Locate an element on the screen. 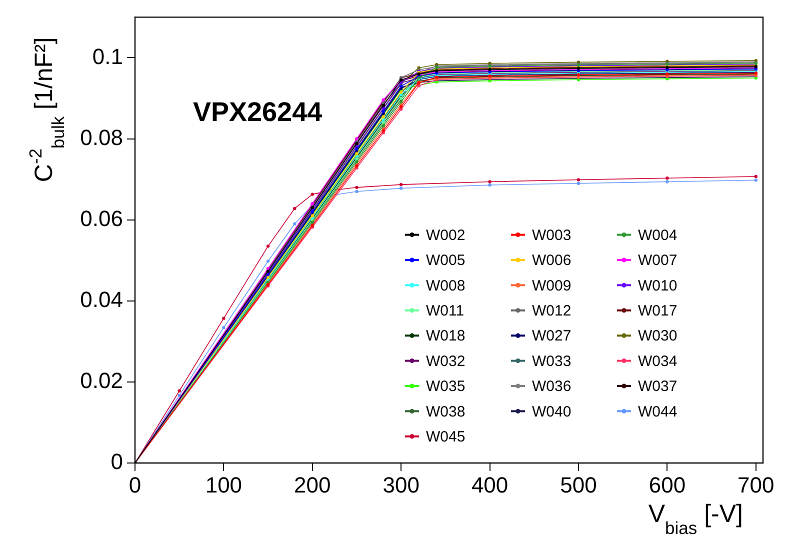 Image resolution: width=787 pixels, height=544 pixels. legend-label: W002 is located at coordinates (446, 235).